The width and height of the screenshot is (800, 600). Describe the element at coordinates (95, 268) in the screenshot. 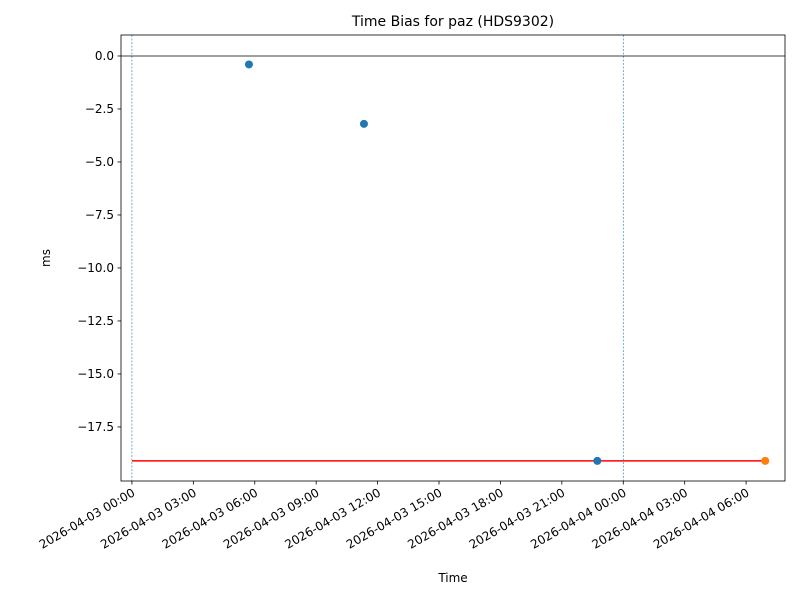

I see `y-tick-label: −10.0` at that location.